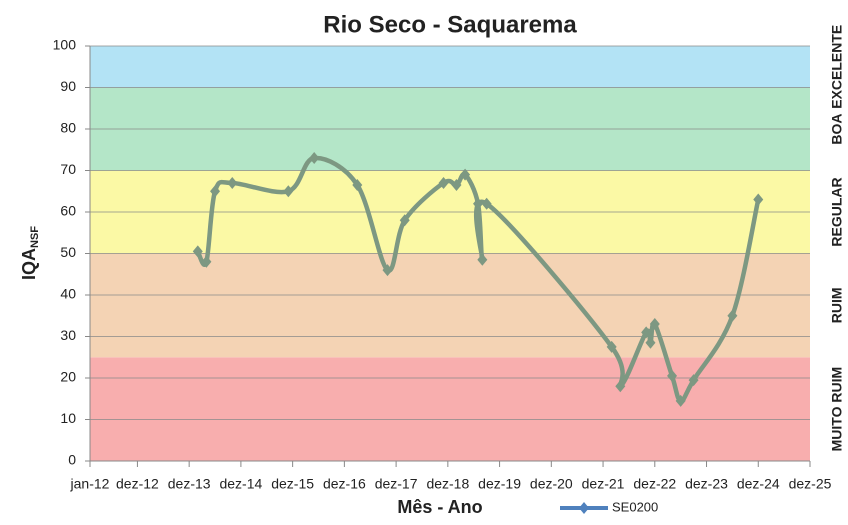  What do you see at coordinates (447, 484) in the screenshot?
I see `x-tick-label: dez-18` at bounding box center [447, 484].